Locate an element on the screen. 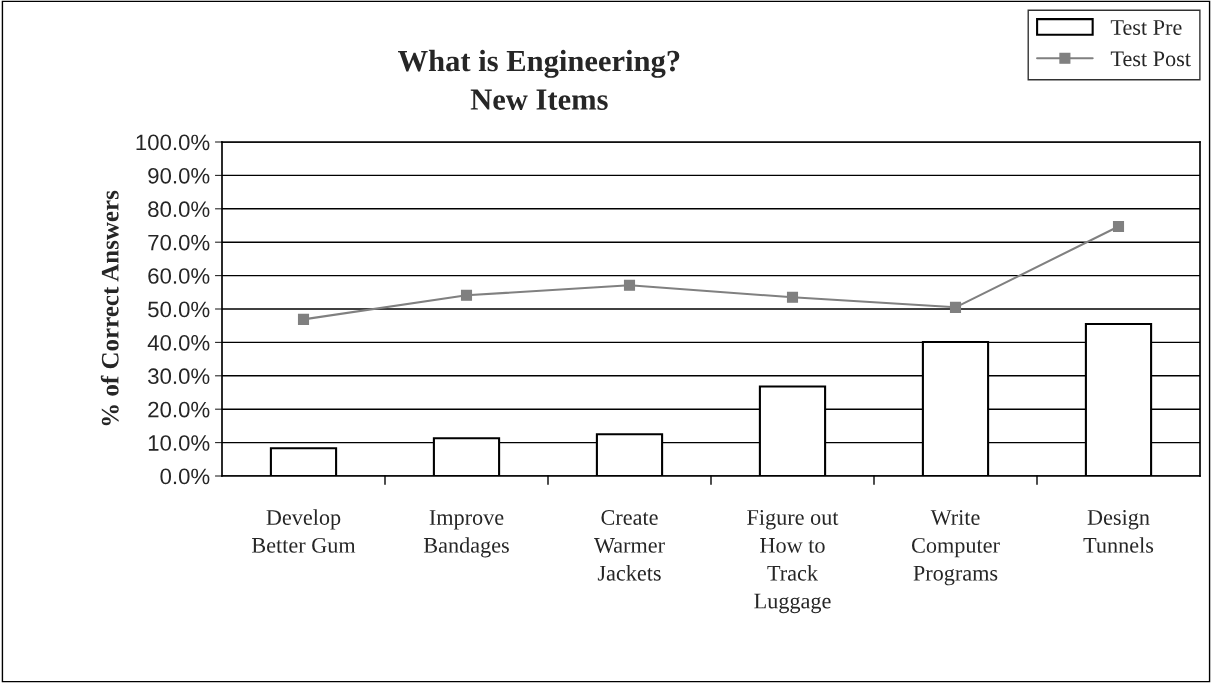 The image size is (1212, 683). y-tick-label: 40.0% is located at coordinates (178, 342).